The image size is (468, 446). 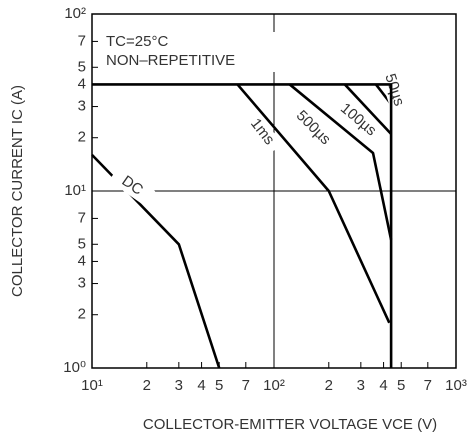 I want to click on y-tick-label: 10⁰, so click(x=74, y=367).